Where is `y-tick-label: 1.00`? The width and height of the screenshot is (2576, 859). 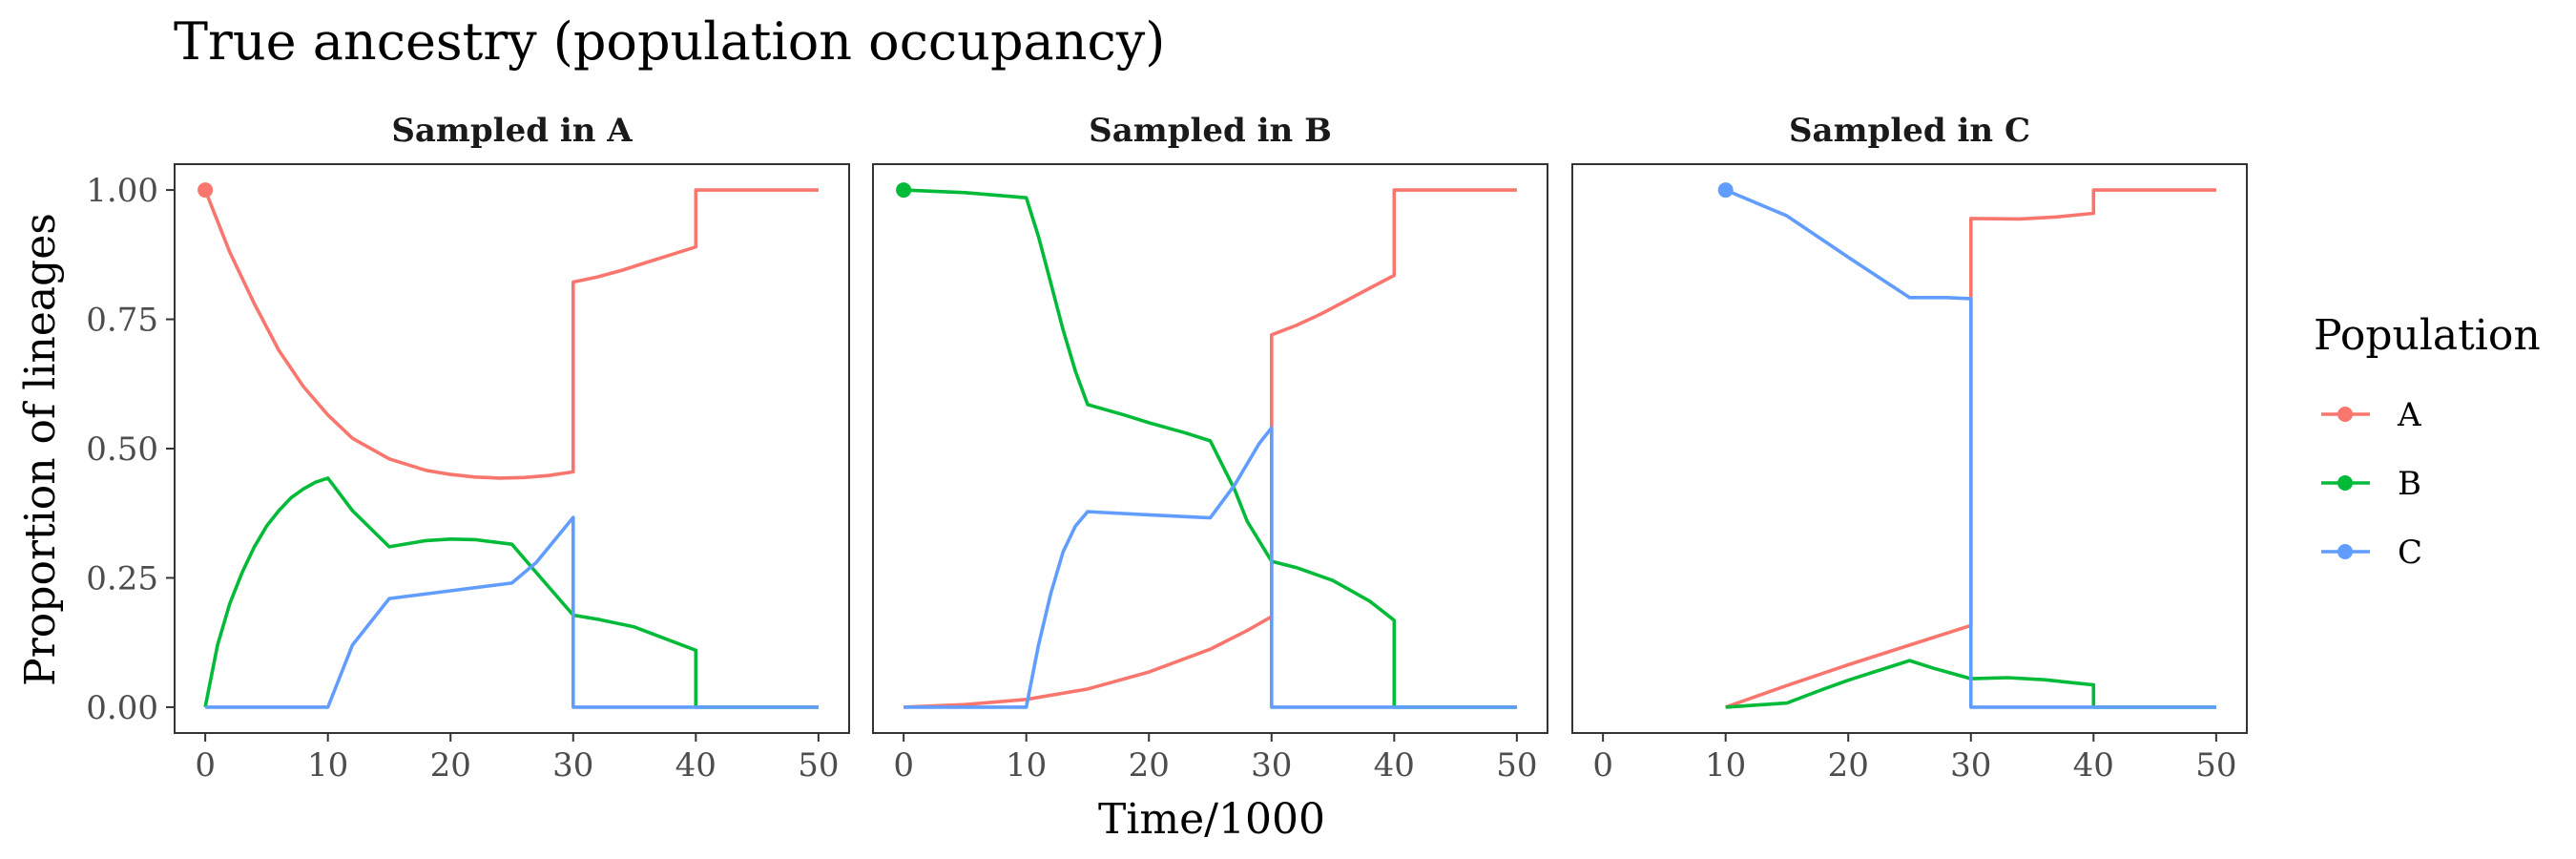 y-tick-label: 1.00 is located at coordinates (122, 191).